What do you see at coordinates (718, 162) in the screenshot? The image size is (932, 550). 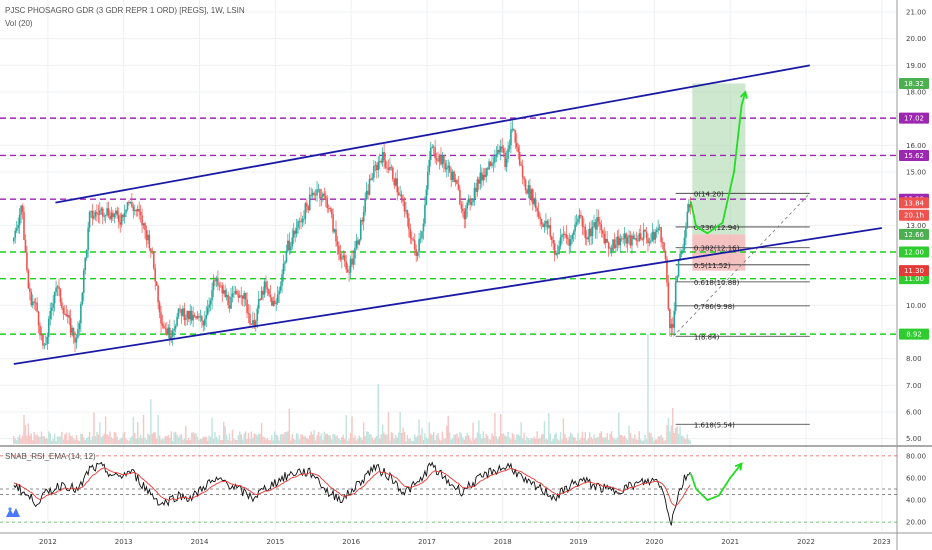 I see `forecast-arrow` at bounding box center [718, 162].